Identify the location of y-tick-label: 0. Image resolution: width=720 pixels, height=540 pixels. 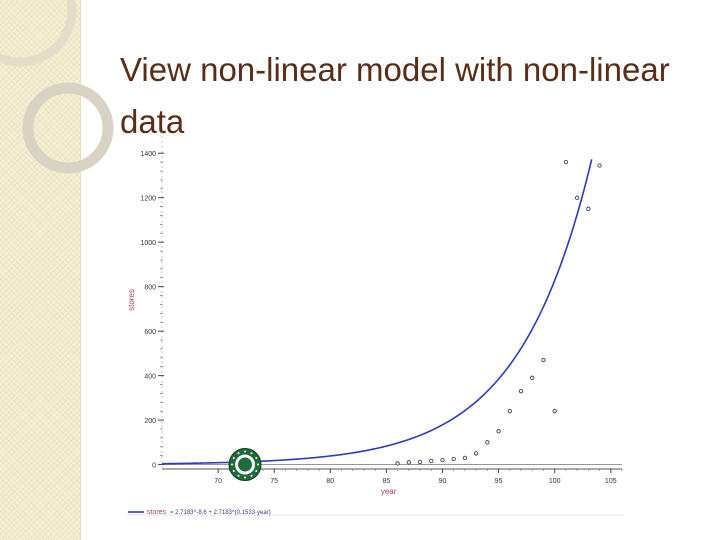
(154, 466).